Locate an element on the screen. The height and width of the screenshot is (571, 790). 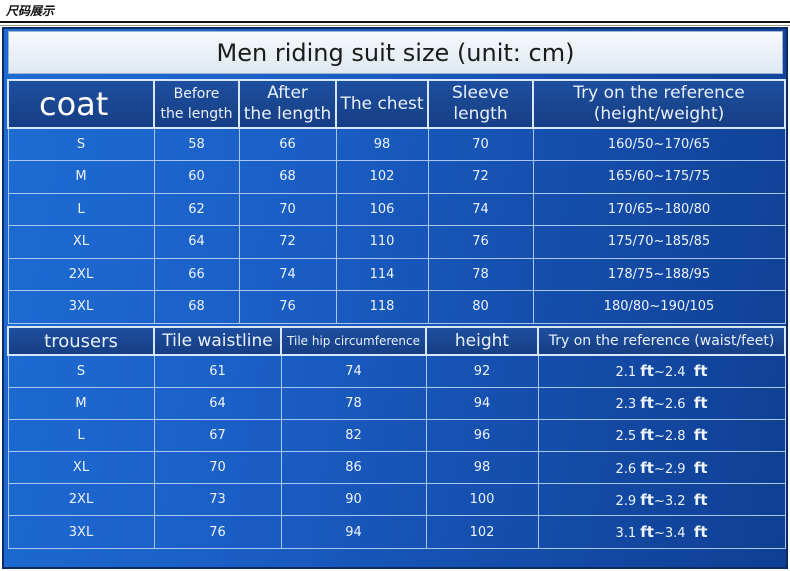
table-row: L 62 70 106 74 170/65~180/80 is located at coordinates (396, 209).